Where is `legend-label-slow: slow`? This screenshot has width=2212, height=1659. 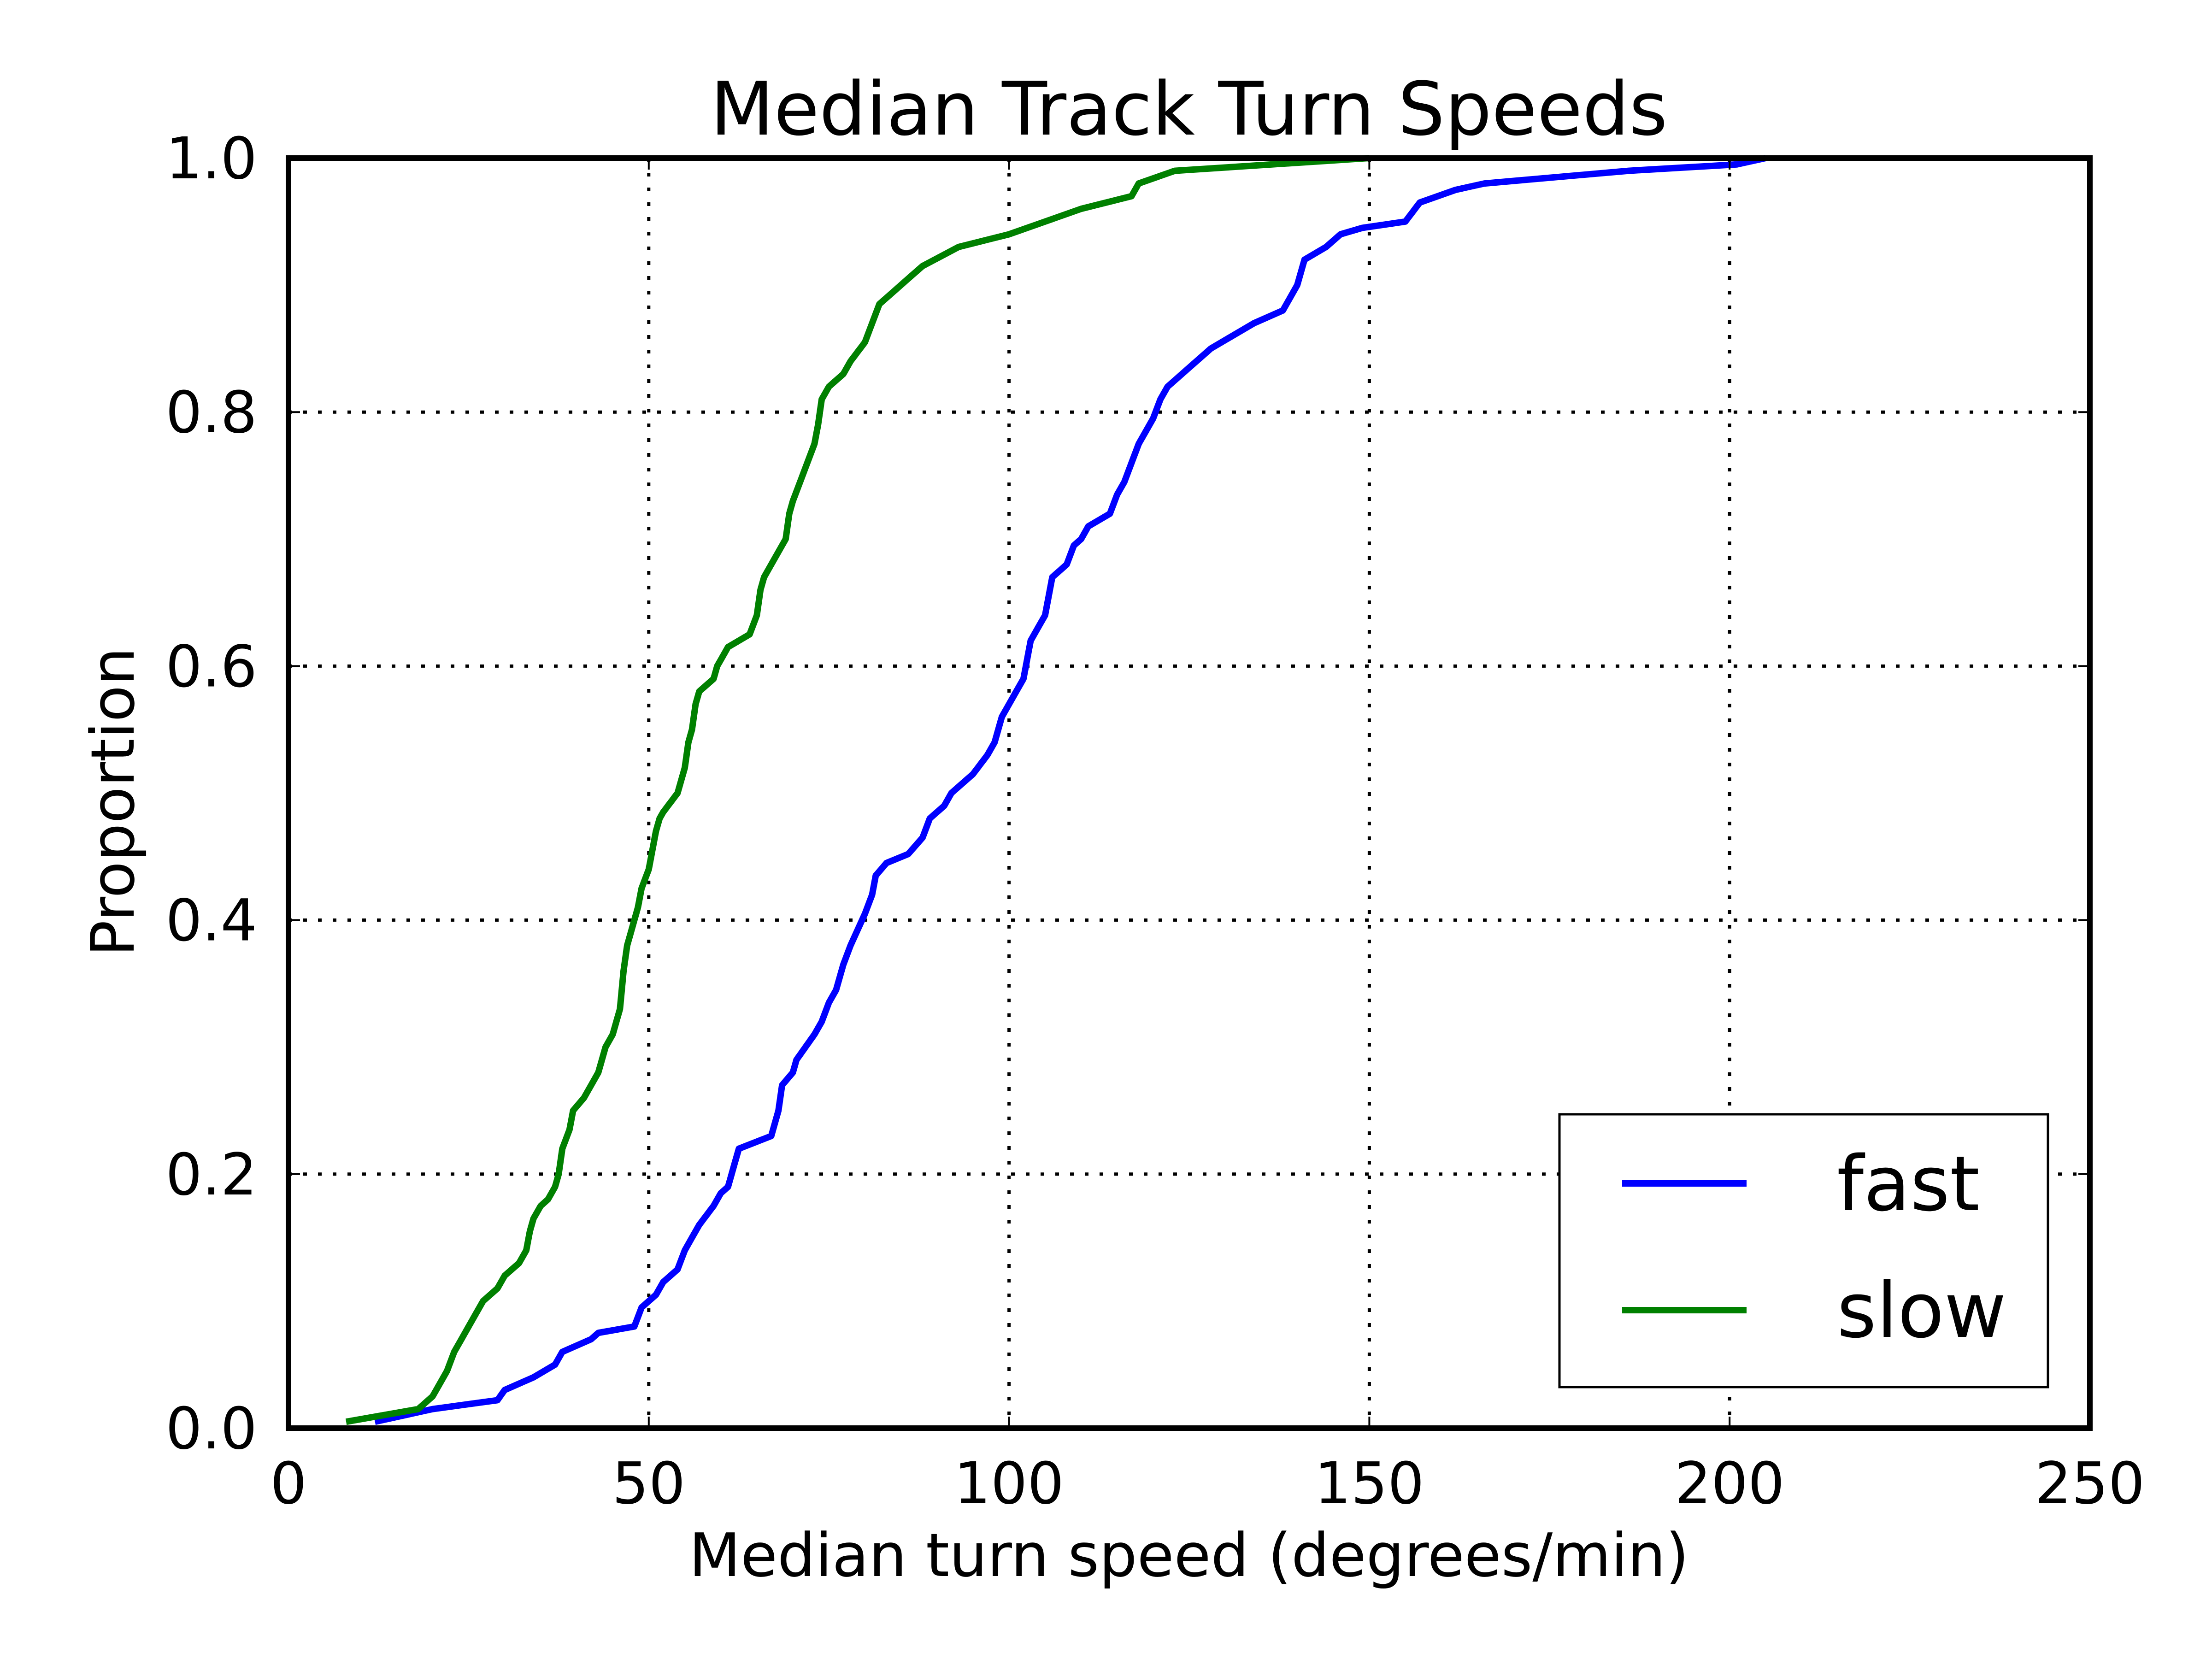
legend-label-slow: slow is located at coordinates (1921, 1310).